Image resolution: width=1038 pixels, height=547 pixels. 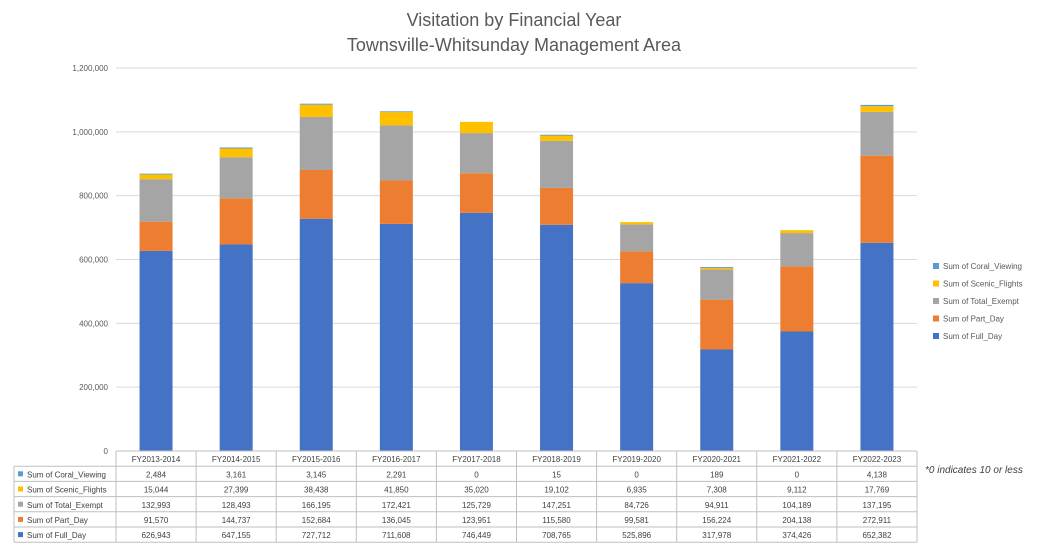 What do you see at coordinates (93, 323) in the screenshot?
I see `y-tick-label: 400,000` at bounding box center [93, 323].